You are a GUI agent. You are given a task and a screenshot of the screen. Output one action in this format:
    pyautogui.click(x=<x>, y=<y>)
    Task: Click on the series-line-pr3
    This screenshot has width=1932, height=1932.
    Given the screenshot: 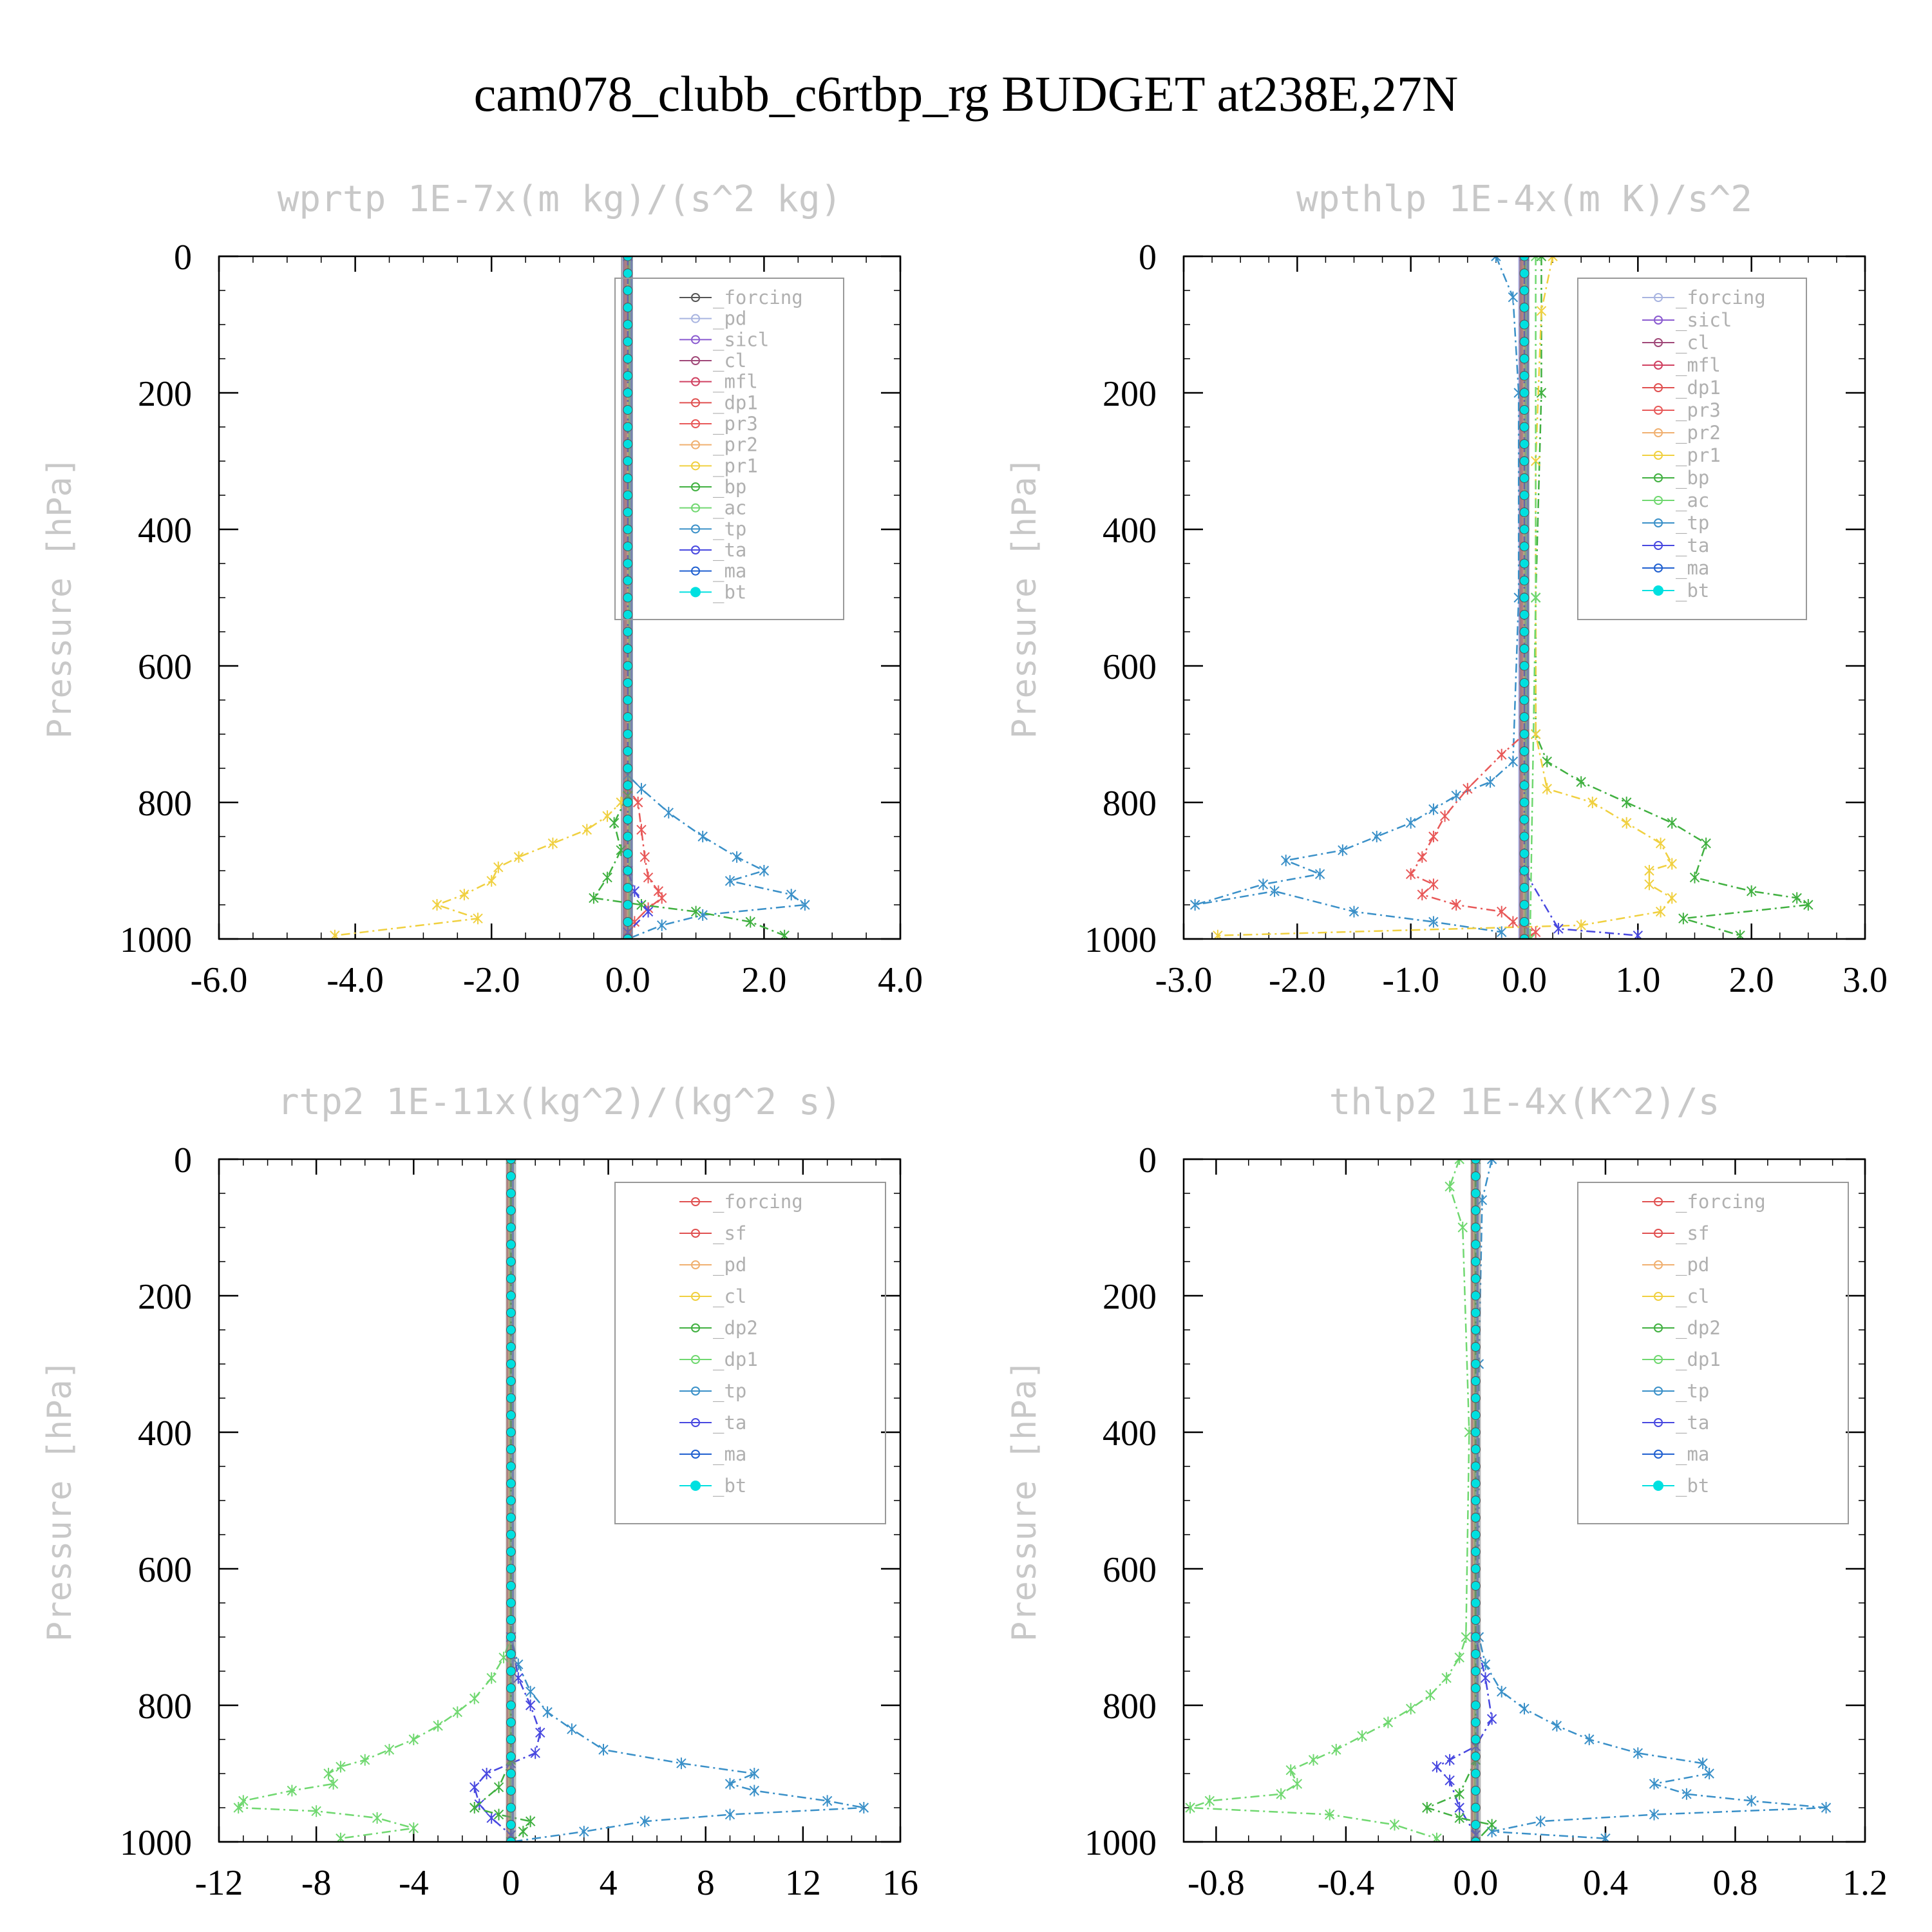 What is the action you would take?
    pyautogui.click(x=1473, y=597)
    